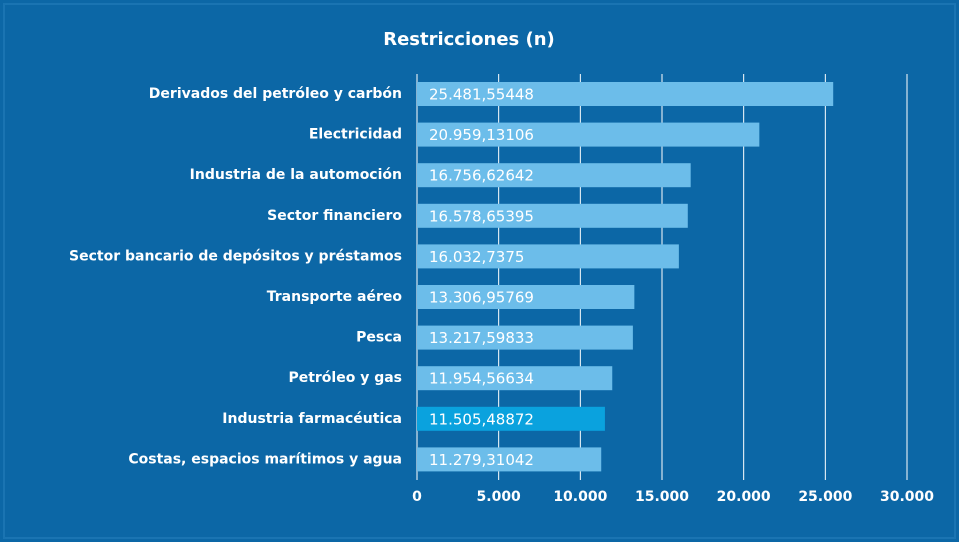 Image resolution: width=959 pixels, height=542 pixels. I want to click on value-label: 25.481,55448, so click(481, 95).